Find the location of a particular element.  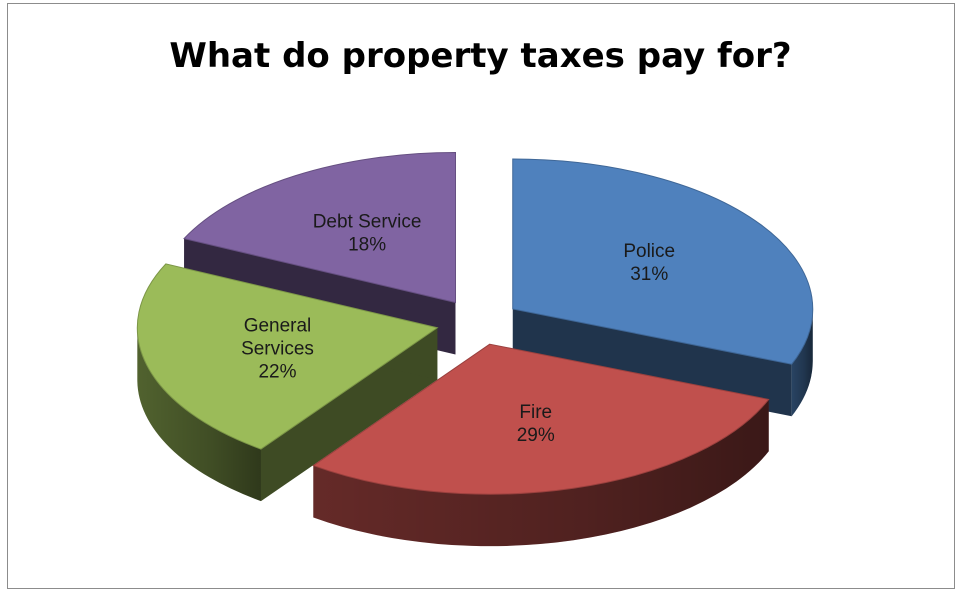

data-label-police: Police 31% is located at coordinates (649, 263).